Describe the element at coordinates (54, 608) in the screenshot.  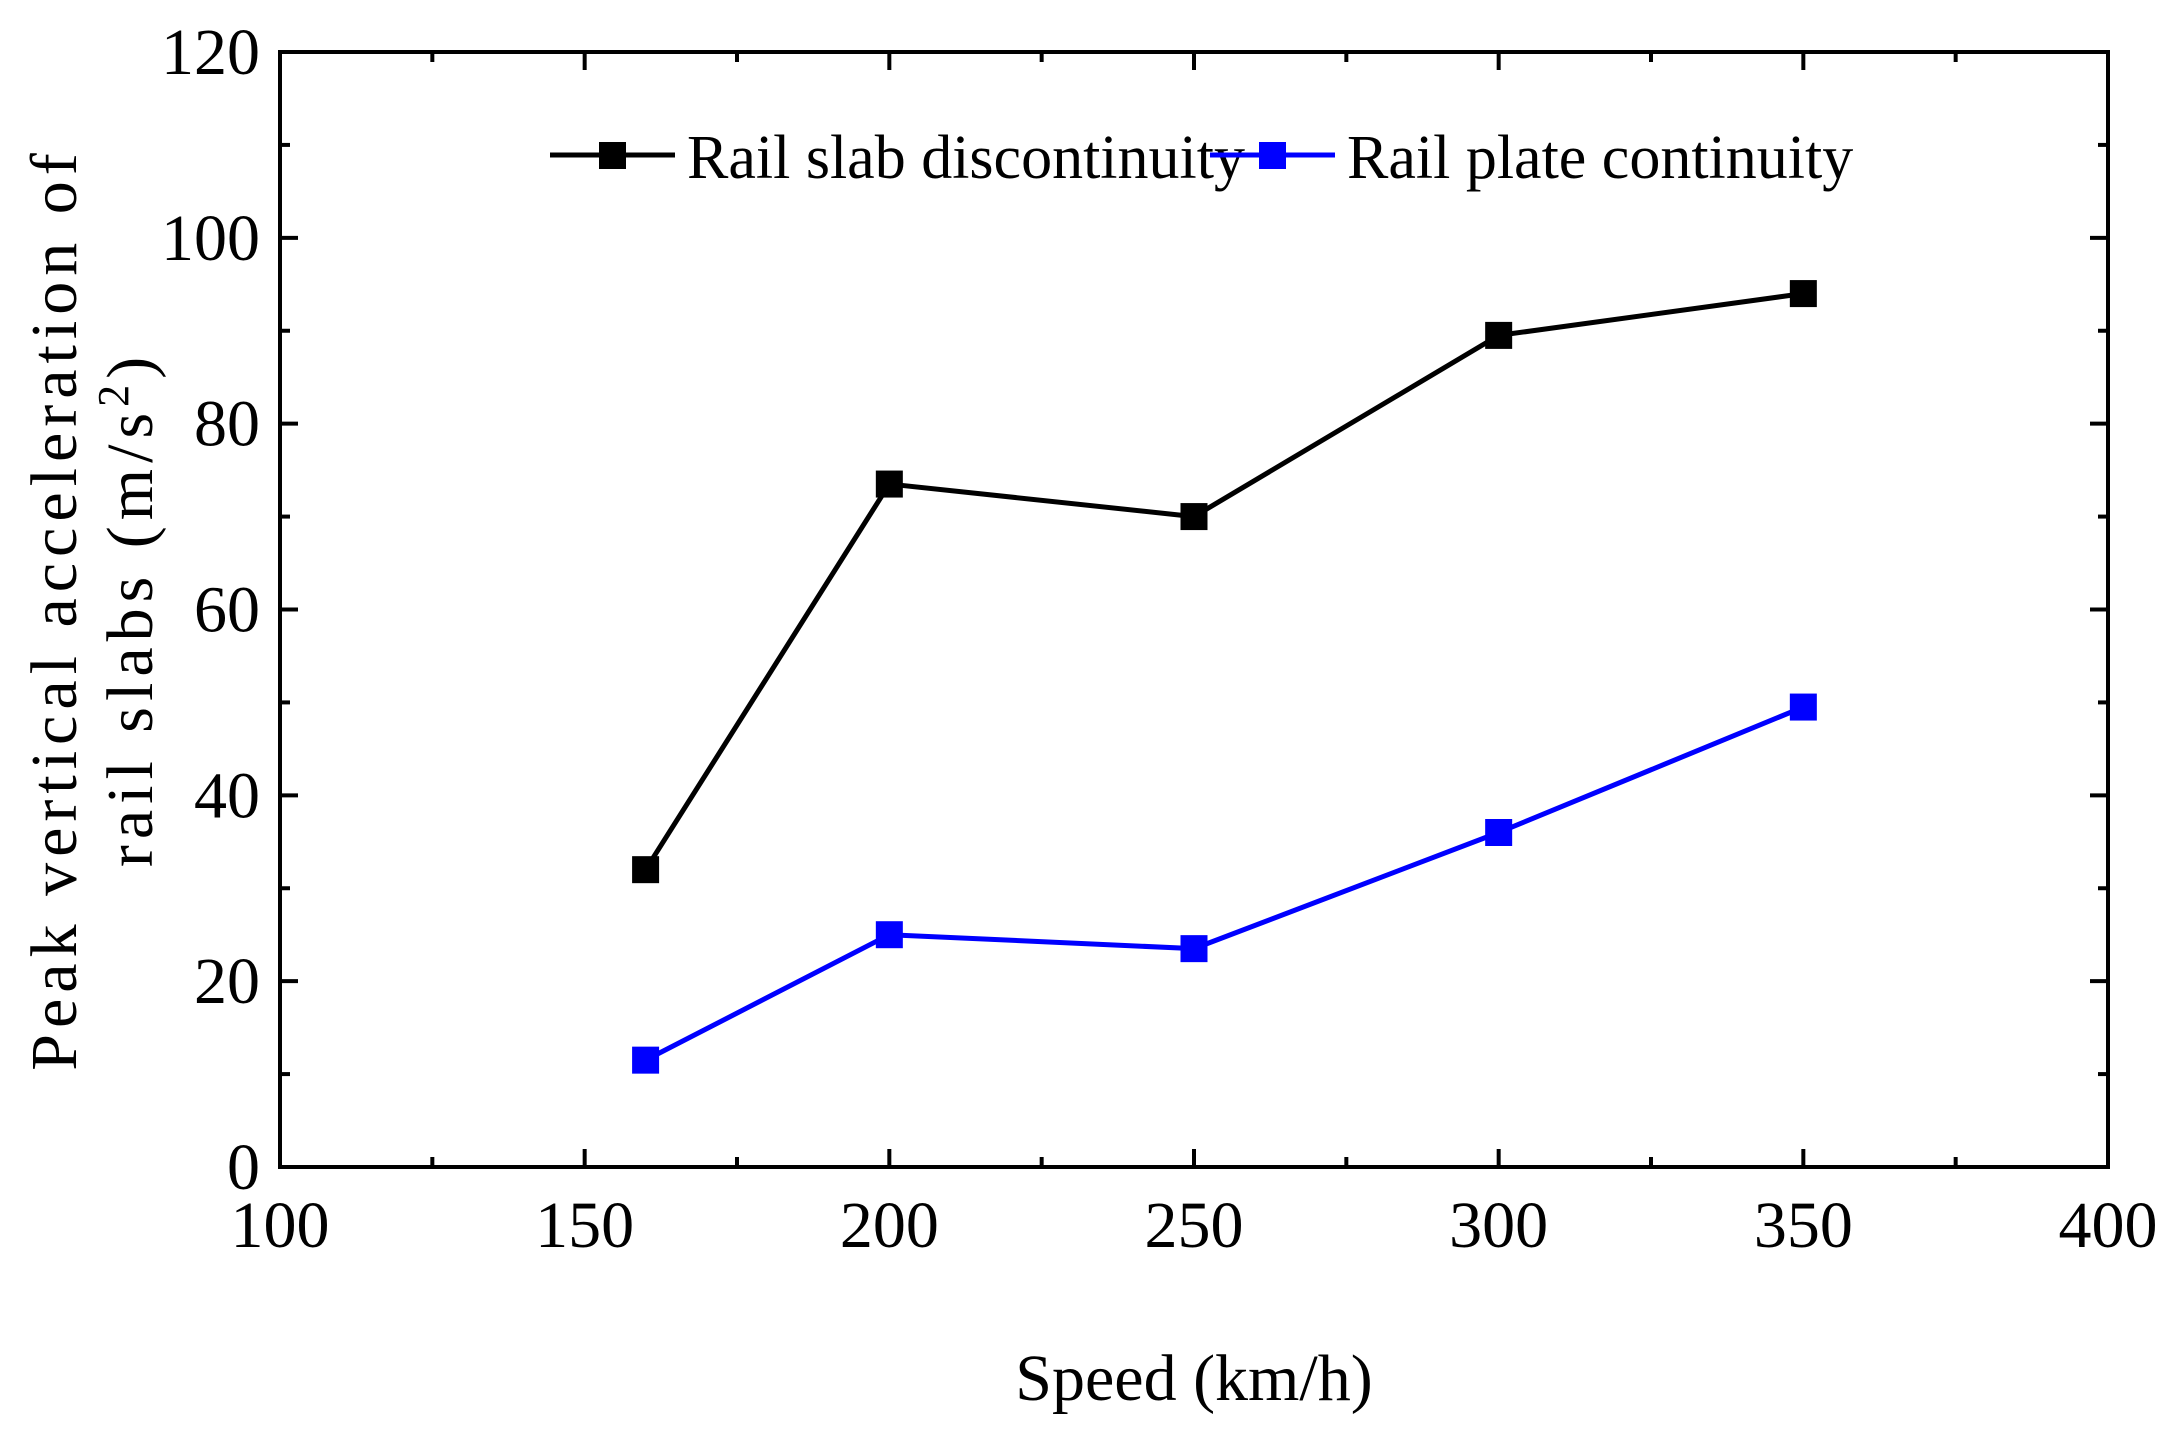
I see `y-axis-title-line-1: Peak vertical acceleration of` at that location.